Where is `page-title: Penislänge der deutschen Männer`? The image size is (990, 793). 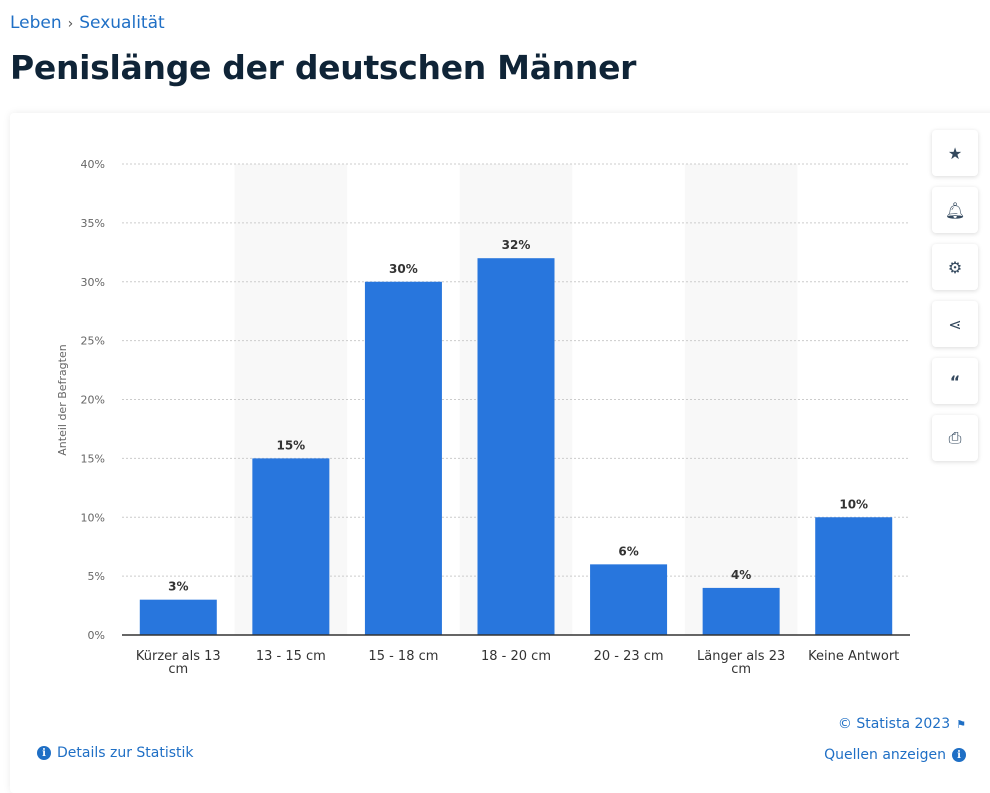
page-title: Penislänge der deutschen Männer is located at coordinates (323, 67).